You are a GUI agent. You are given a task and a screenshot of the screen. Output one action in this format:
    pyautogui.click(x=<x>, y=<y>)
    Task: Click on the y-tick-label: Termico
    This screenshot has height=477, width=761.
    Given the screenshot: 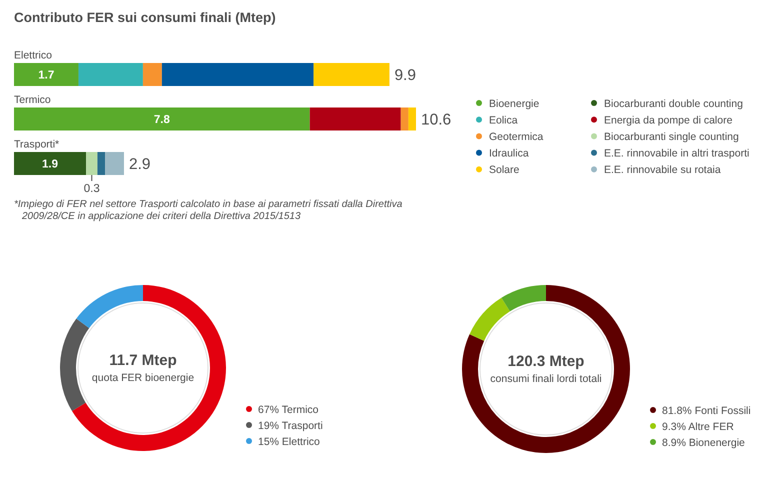 What is the action you would take?
    pyautogui.click(x=32, y=100)
    